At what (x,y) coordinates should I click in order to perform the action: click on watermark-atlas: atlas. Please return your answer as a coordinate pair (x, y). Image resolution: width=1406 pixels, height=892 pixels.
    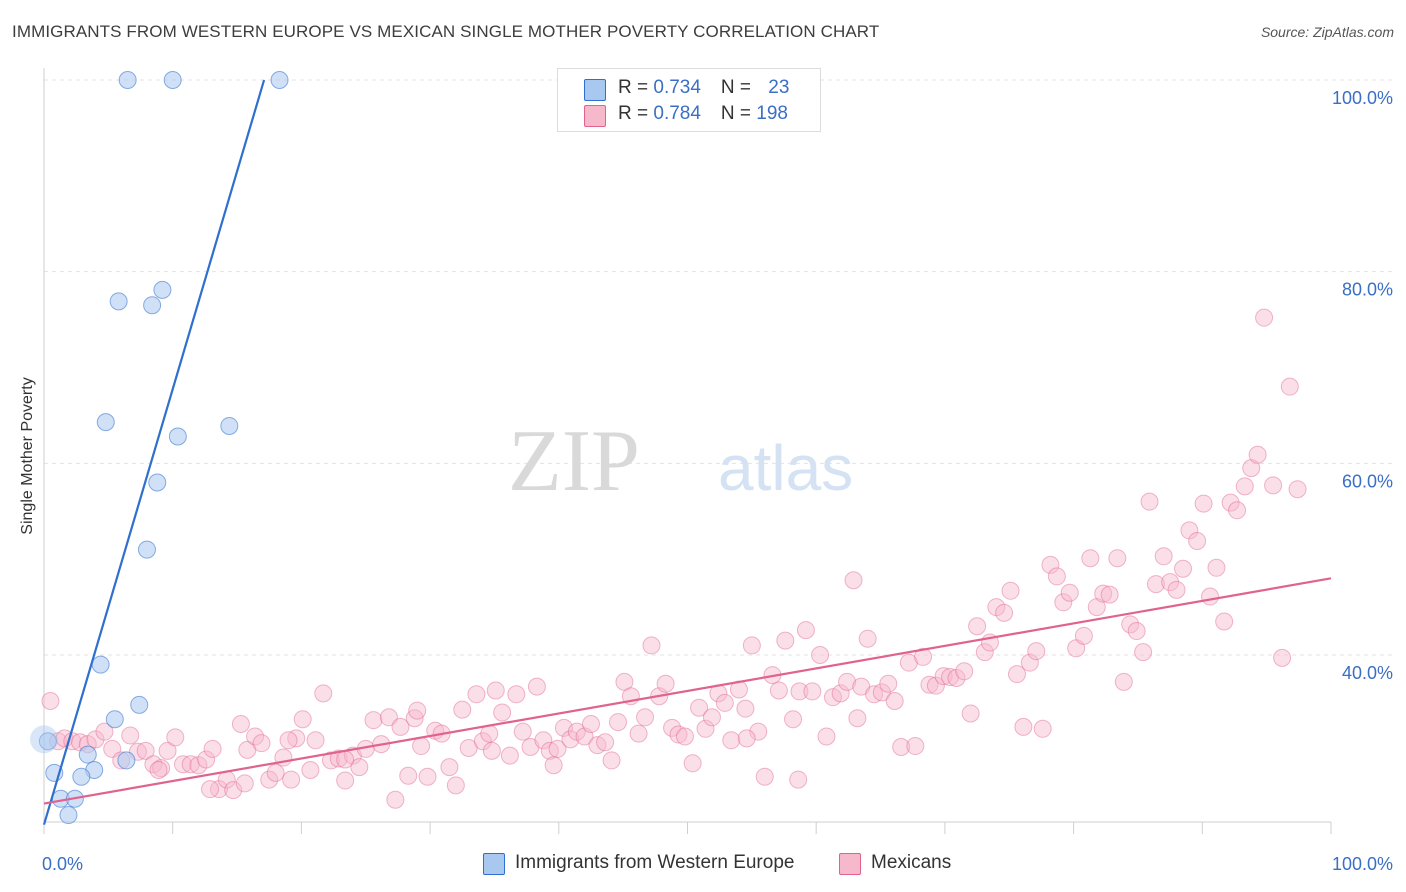
    Looking at the image, I should click on (785, 468).